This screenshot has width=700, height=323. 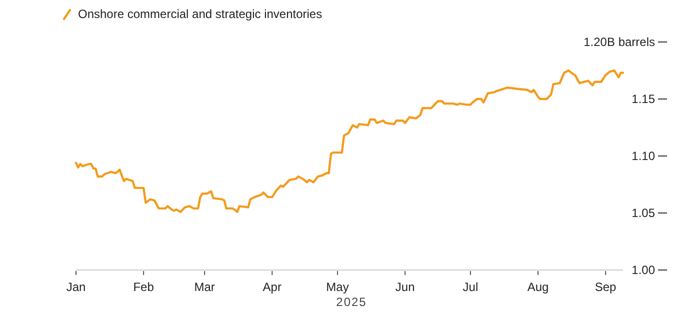 I want to click on x-tick-label: Aug, so click(x=538, y=287).